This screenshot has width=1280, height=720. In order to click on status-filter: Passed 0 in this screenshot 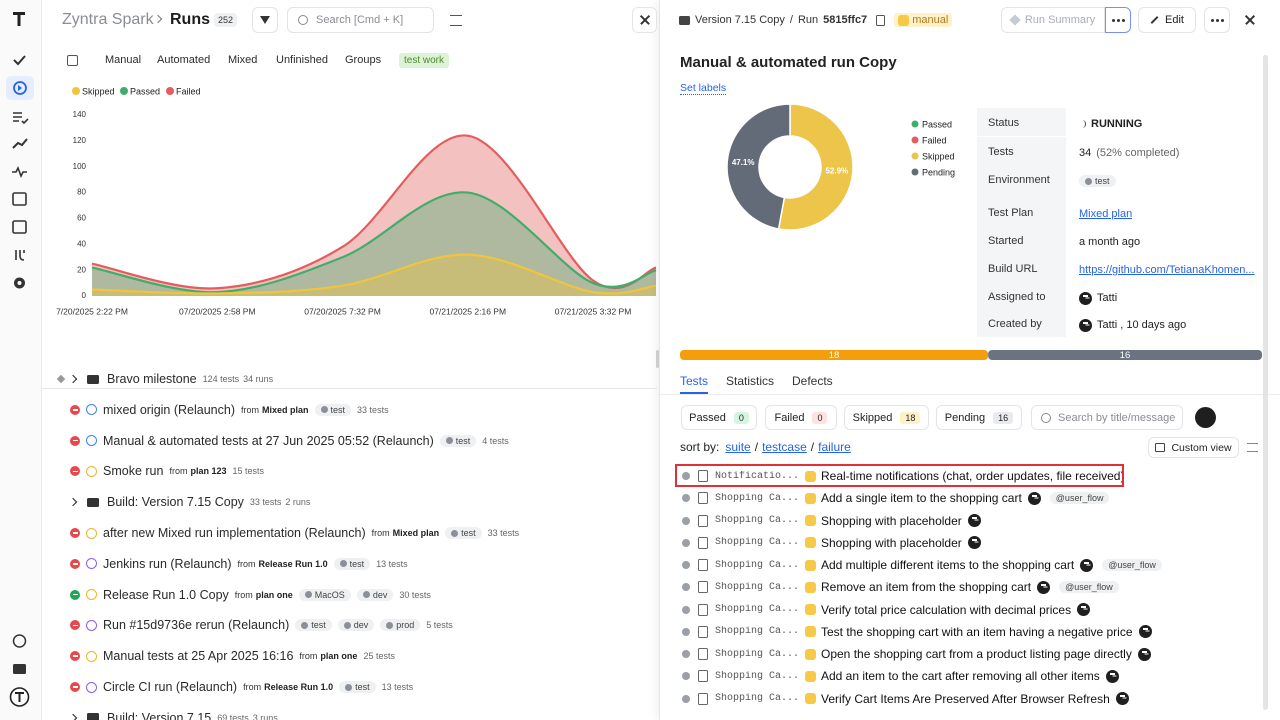, I will do `click(719, 417)`.